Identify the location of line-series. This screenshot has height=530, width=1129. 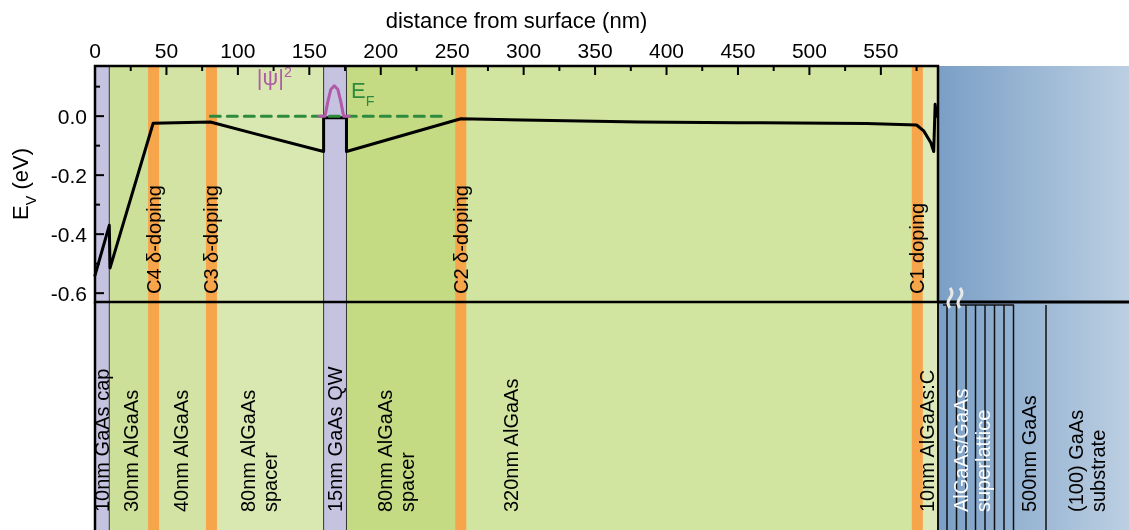
(334, 101).